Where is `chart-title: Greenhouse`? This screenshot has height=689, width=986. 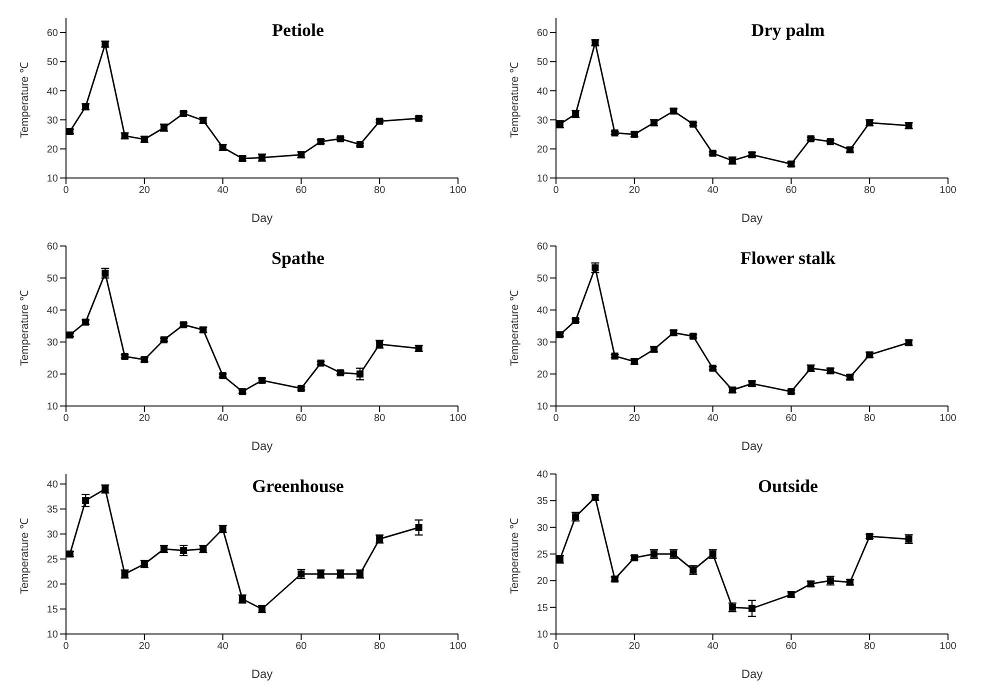
chart-title: Greenhouse is located at coordinates (298, 486).